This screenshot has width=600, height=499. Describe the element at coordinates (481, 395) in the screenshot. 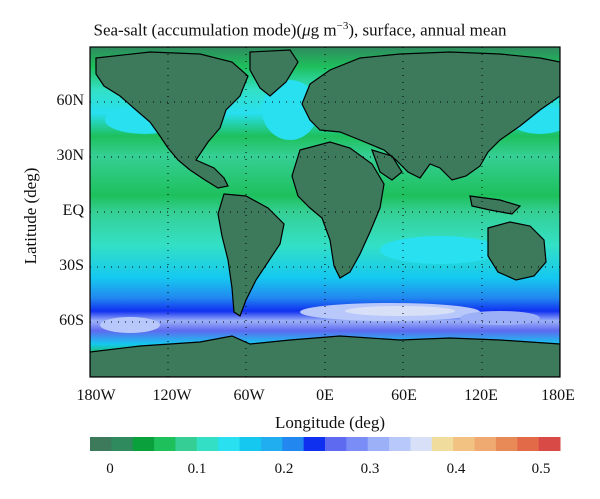

I see `x-tick-label: 120E` at that location.